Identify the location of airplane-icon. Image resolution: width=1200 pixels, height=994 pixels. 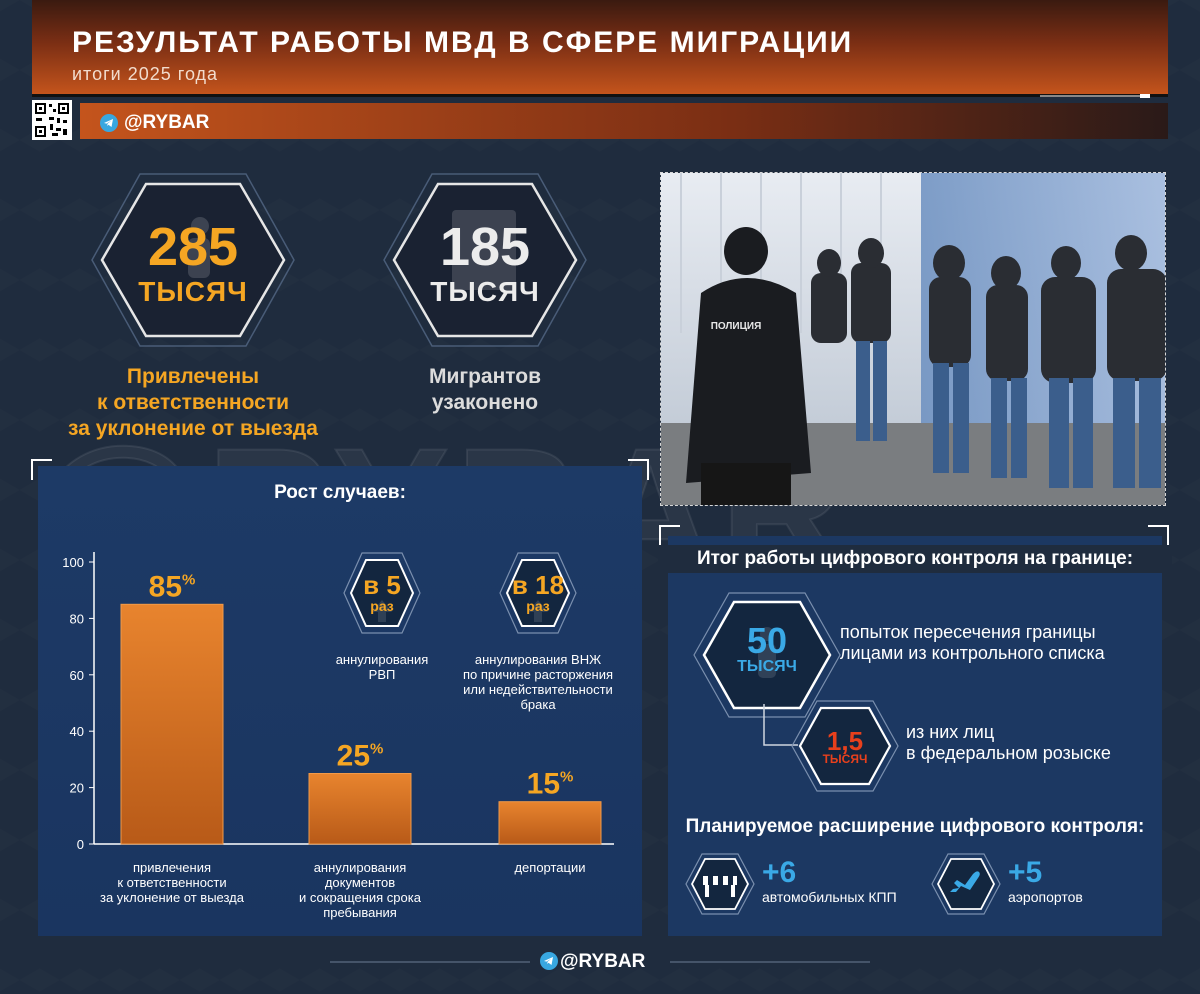
(966, 884).